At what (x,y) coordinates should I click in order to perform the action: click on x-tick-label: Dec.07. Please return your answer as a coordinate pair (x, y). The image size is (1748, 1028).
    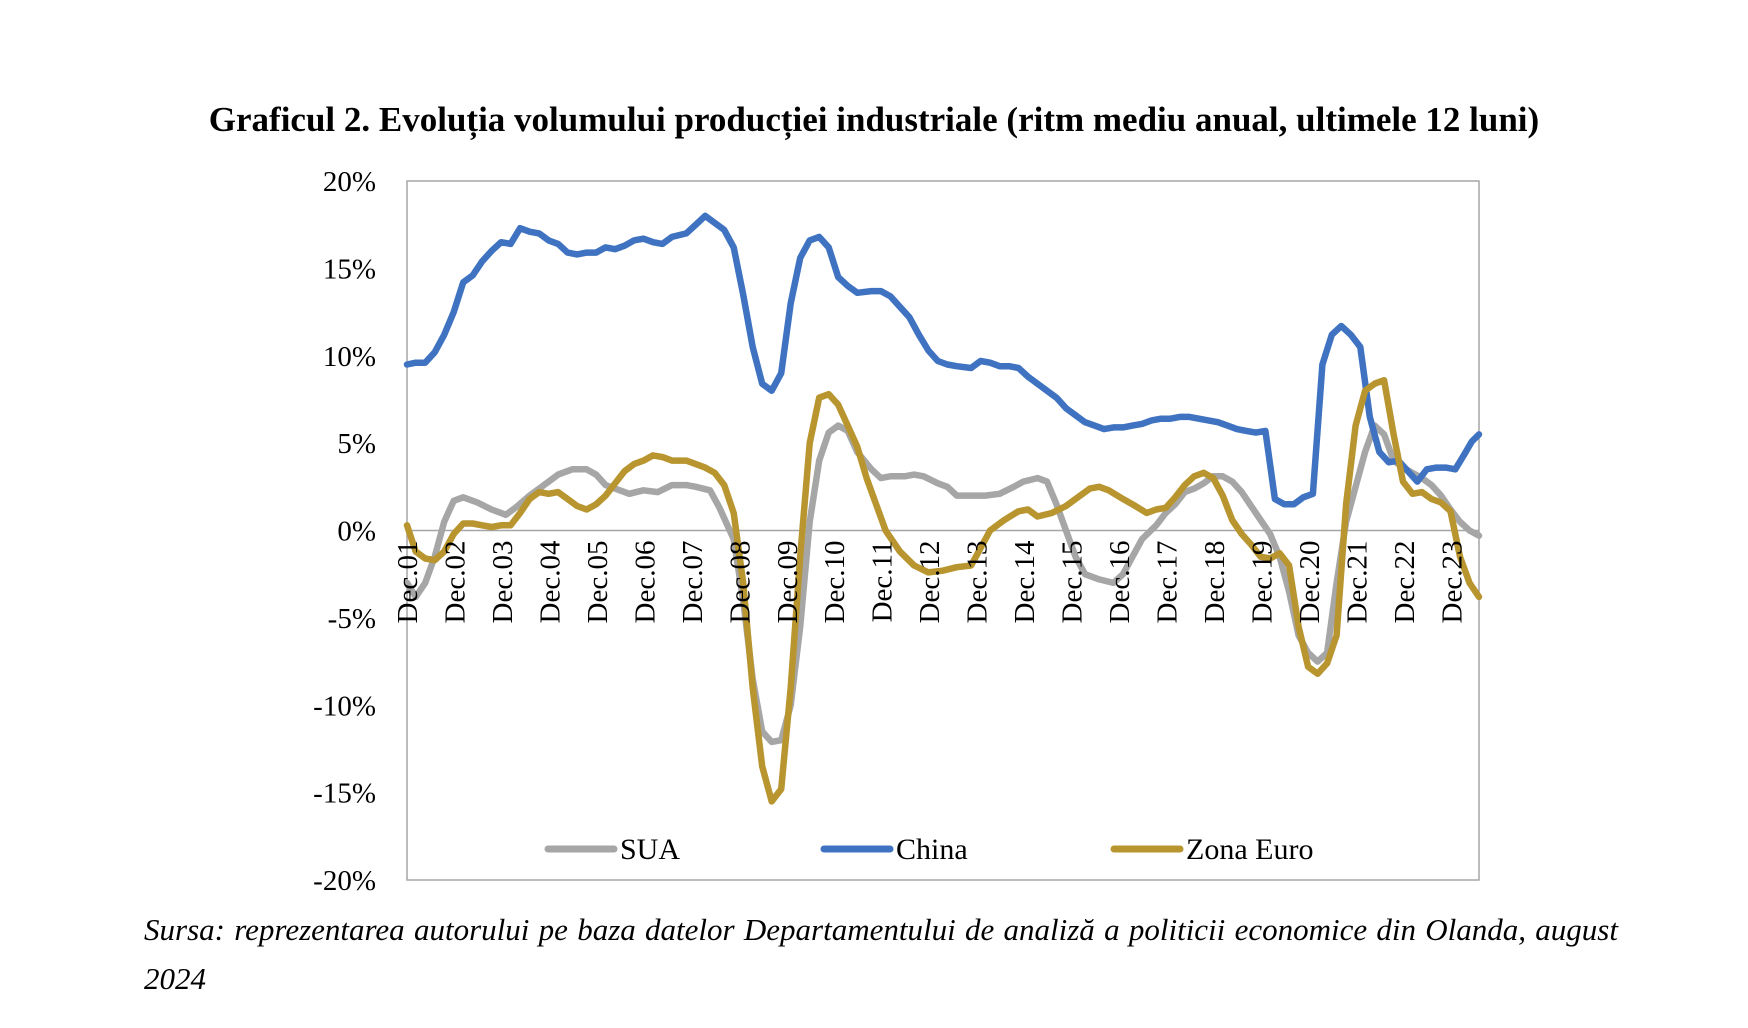
    Looking at the image, I should click on (693, 582).